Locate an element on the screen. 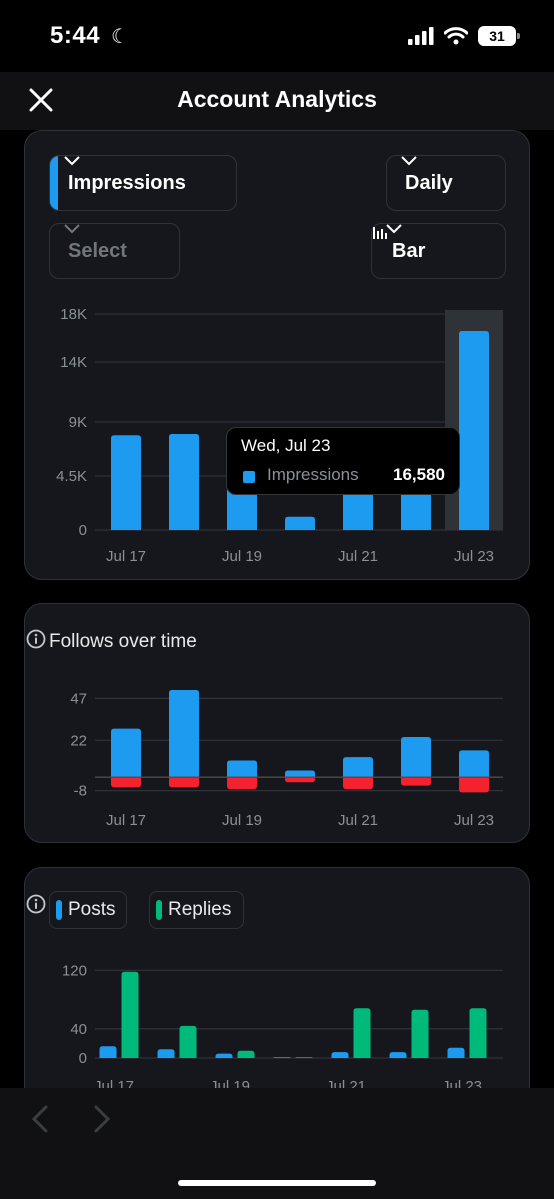 The width and height of the screenshot is (554, 1199). close-icon is located at coordinates (41, 100).